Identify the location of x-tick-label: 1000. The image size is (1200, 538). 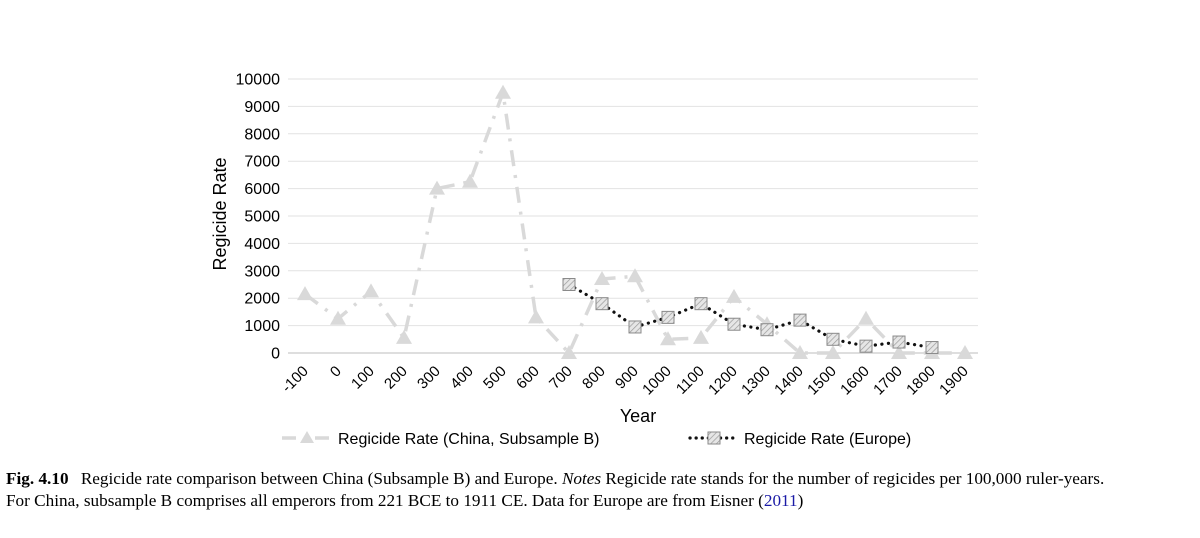
(657, 381).